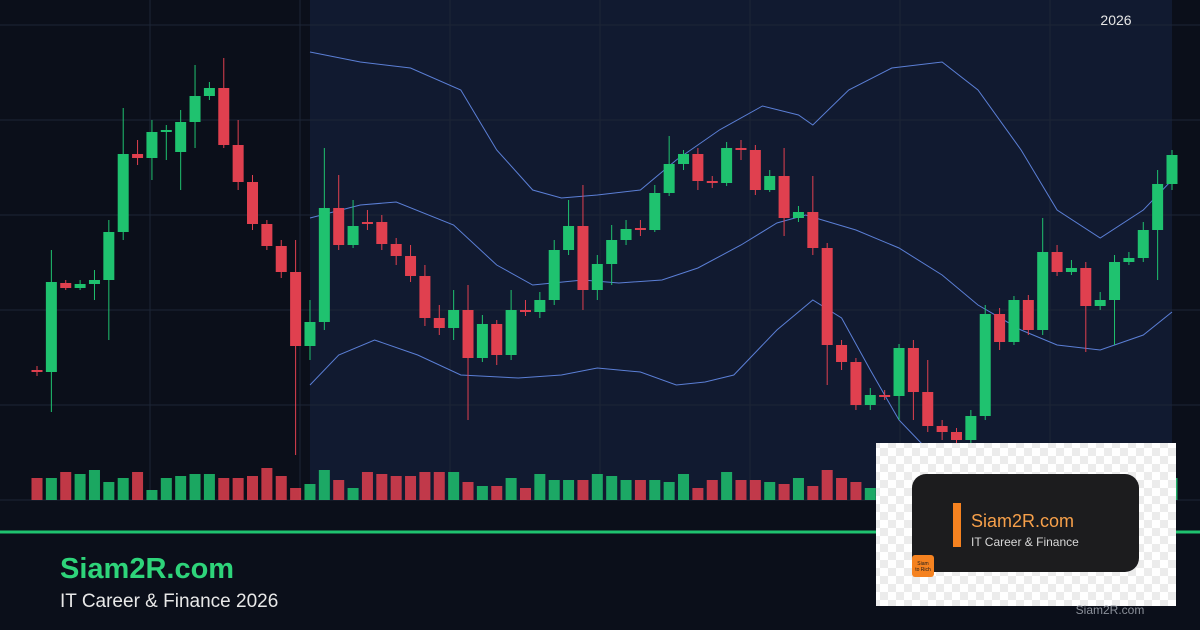  I want to click on brand-title: Siam2R.com, so click(147, 569).